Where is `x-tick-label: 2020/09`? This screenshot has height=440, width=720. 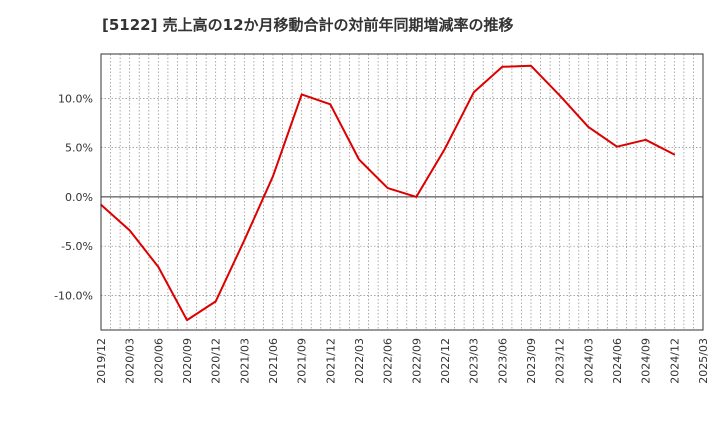
x-tick-label: 2020/09 is located at coordinates (187, 361).